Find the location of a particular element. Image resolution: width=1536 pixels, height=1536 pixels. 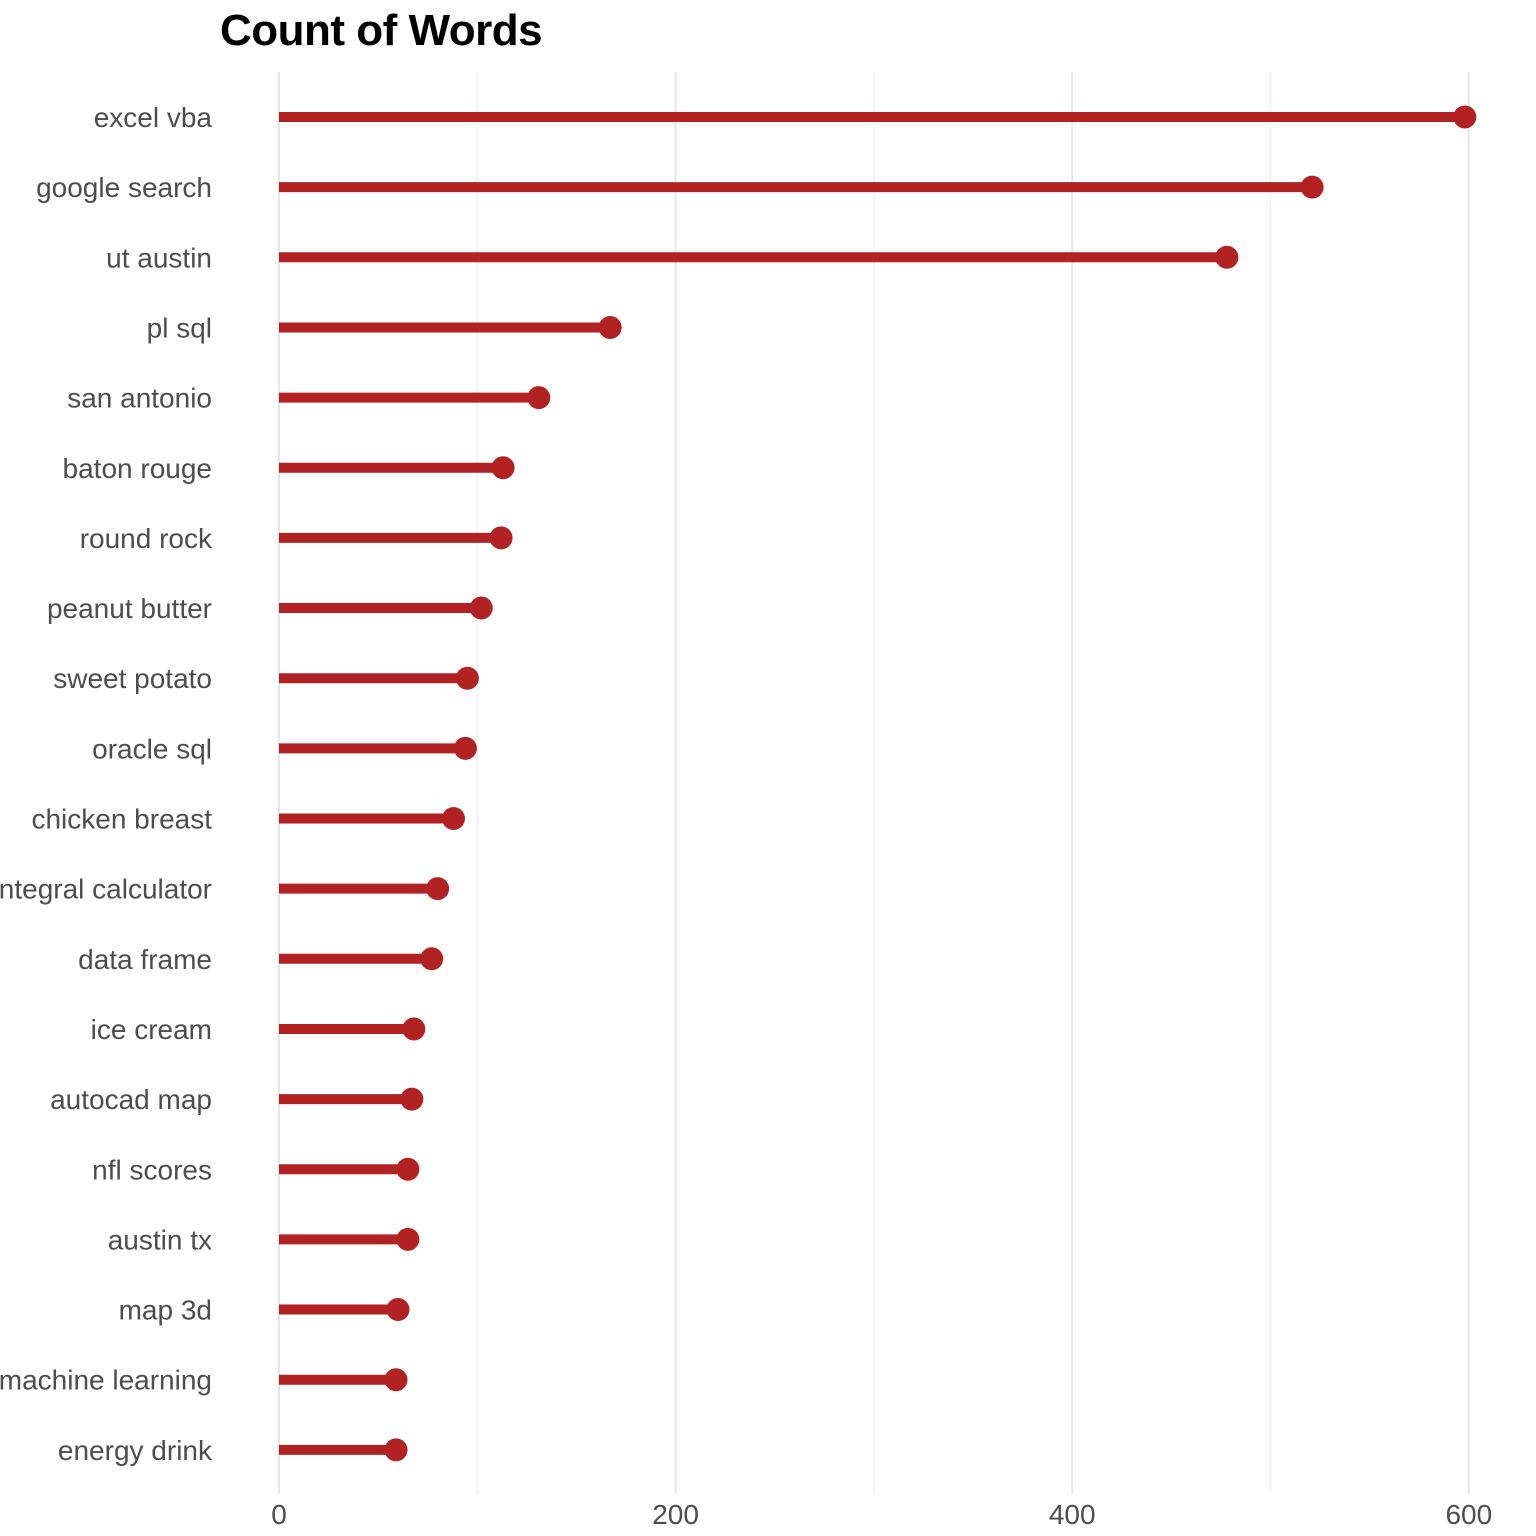

x-tick-label: 200 is located at coordinates (675, 1514).